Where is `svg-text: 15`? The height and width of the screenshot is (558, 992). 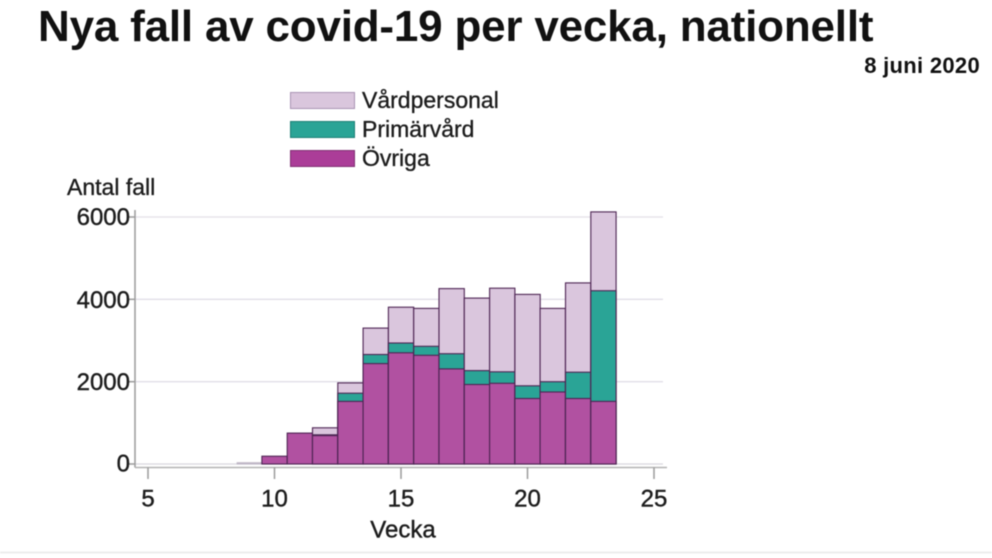
svg-text: 15 is located at coordinates (401, 499).